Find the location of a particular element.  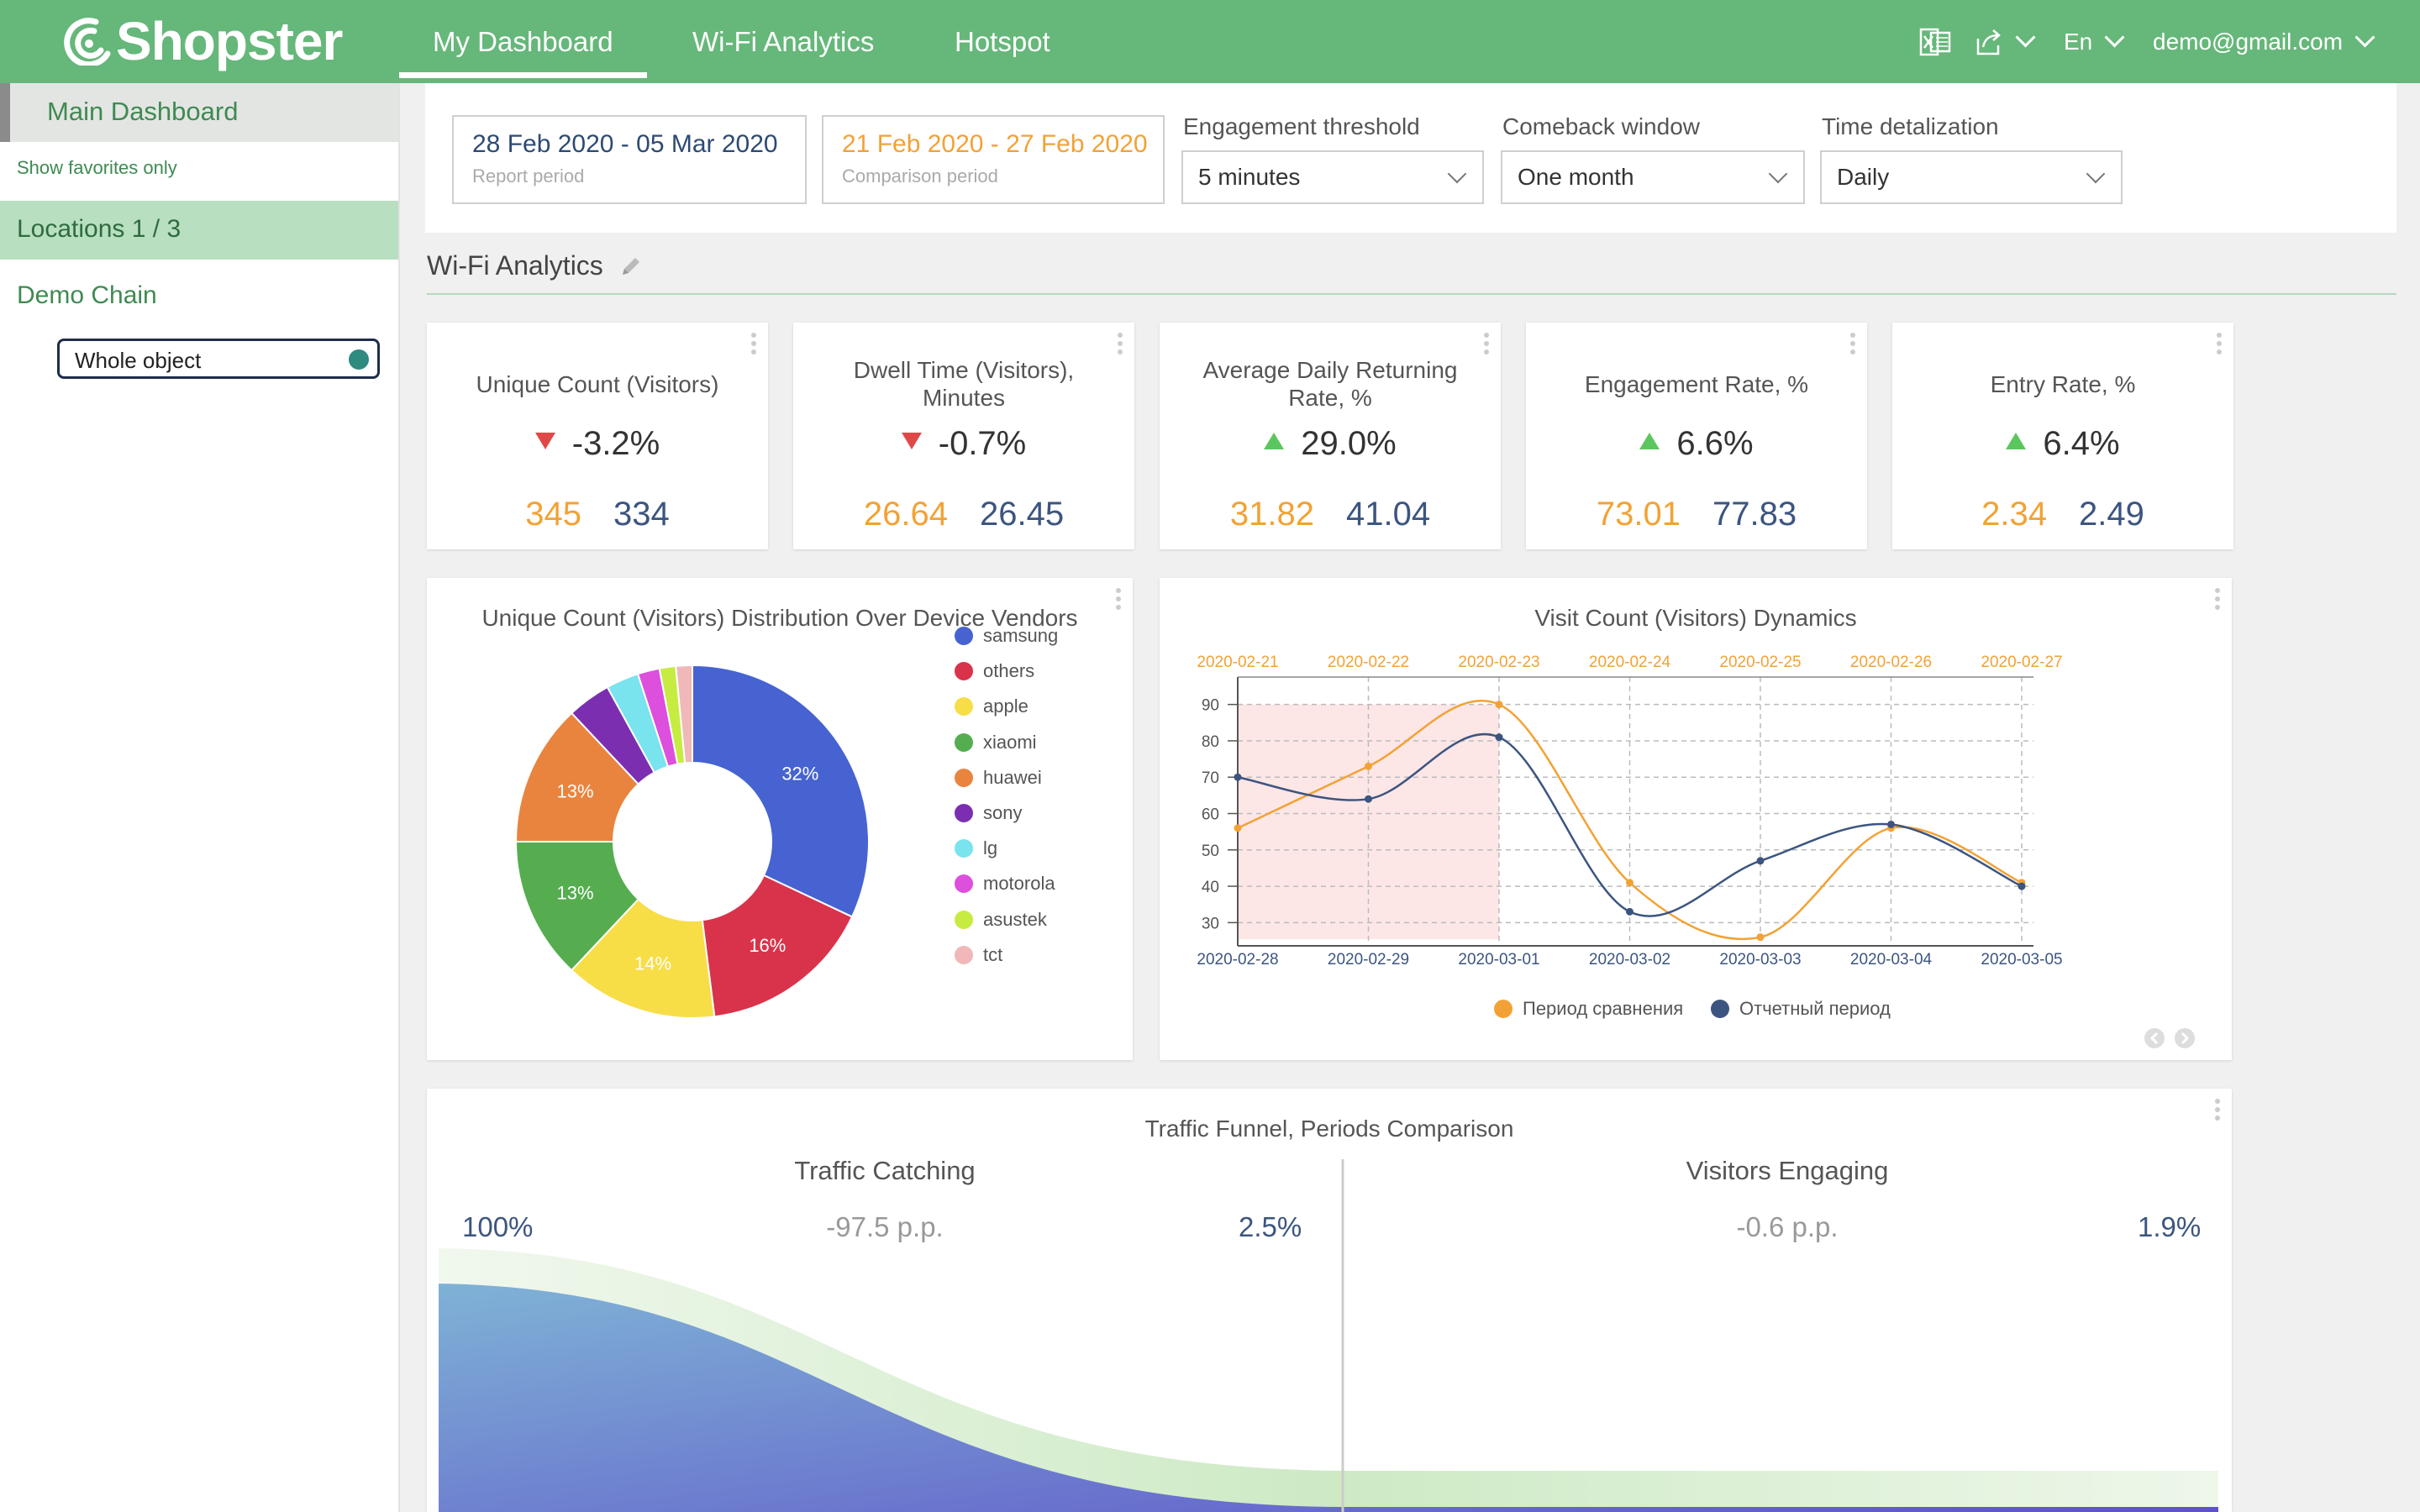

pie-slice-apple is located at coordinates (643, 958).